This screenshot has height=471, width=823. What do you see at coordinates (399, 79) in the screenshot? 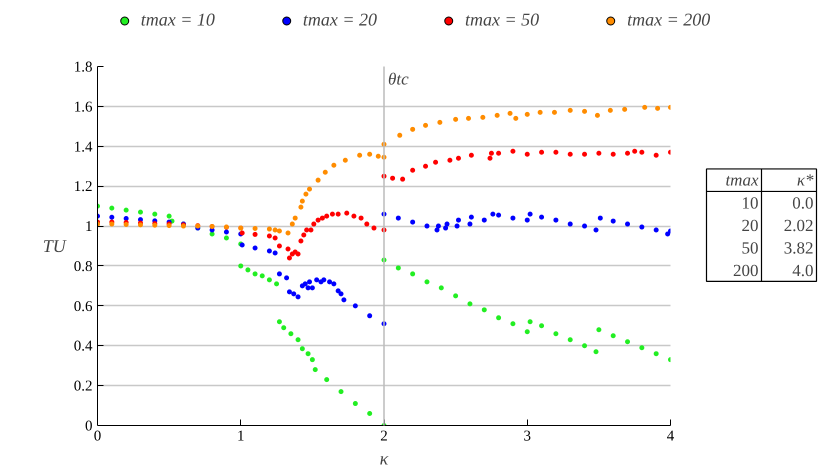
I see `ref-line-label: θtc` at bounding box center [399, 79].